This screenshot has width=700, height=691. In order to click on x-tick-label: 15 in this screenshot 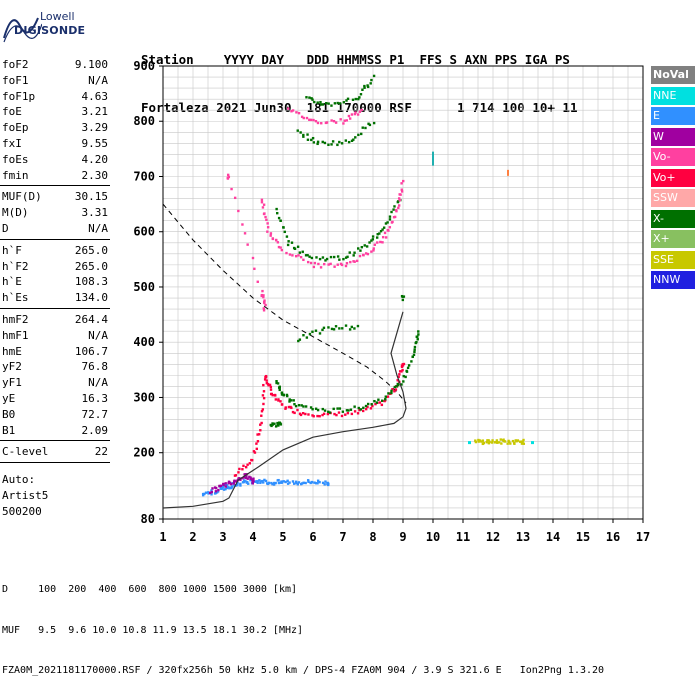, I will do `click(583, 537)`.